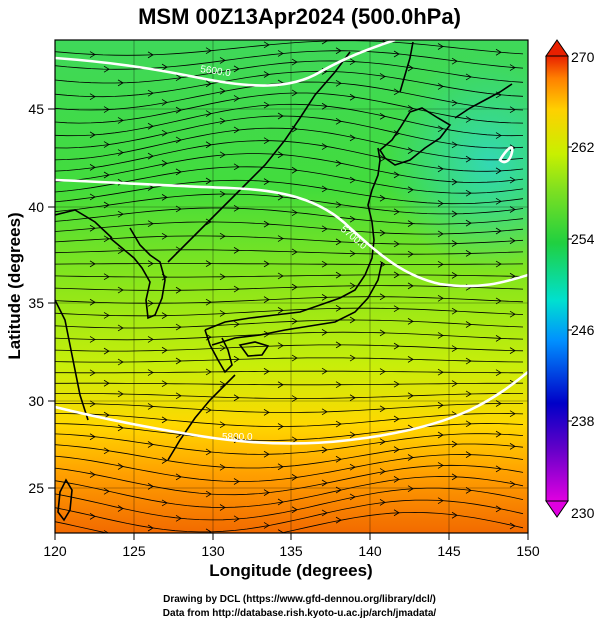 The image size is (599, 625). Describe the element at coordinates (14, 285) in the screenshot. I see `y-axis-label: Latitude (degrees)` at that location.